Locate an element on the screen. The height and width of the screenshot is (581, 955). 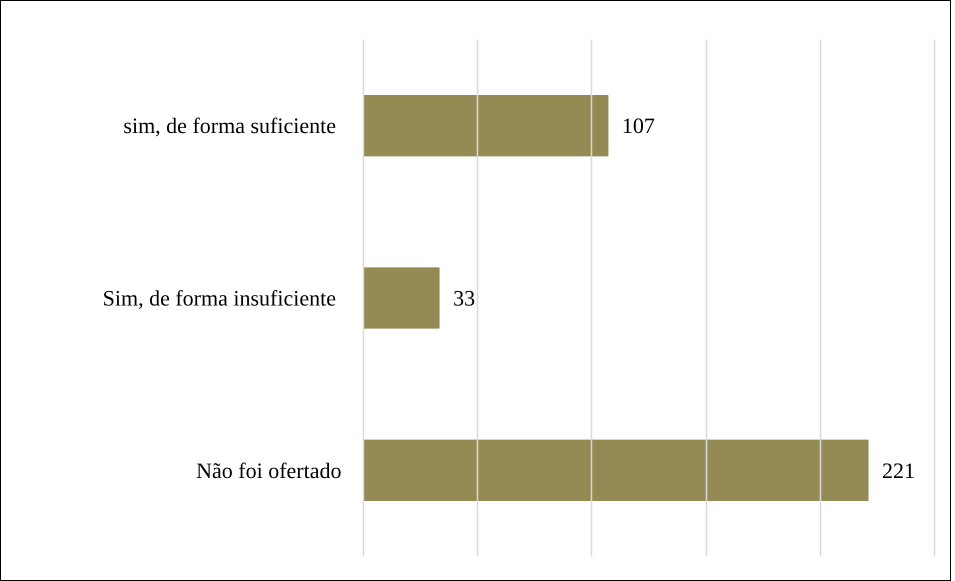
data-label: 33 is located at coordinates (464, 298).